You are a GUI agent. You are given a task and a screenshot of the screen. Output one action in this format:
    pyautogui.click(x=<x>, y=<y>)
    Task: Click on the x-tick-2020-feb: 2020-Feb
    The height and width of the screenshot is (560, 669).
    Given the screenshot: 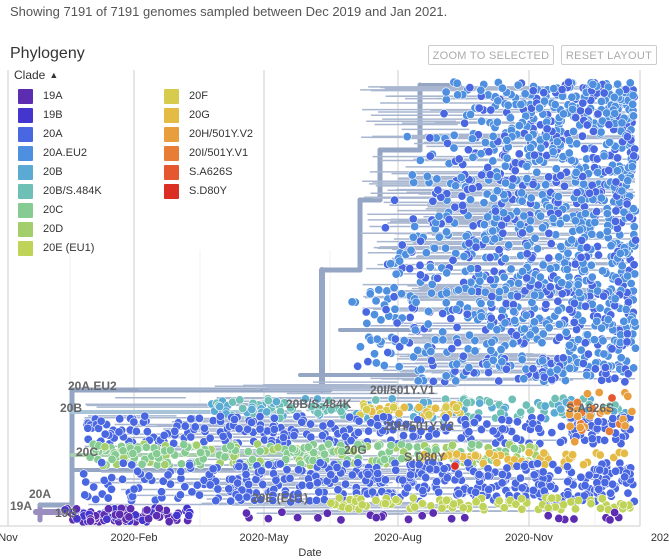 What is the action you would take?
    pyautogui.click(x=133, y=538)
    